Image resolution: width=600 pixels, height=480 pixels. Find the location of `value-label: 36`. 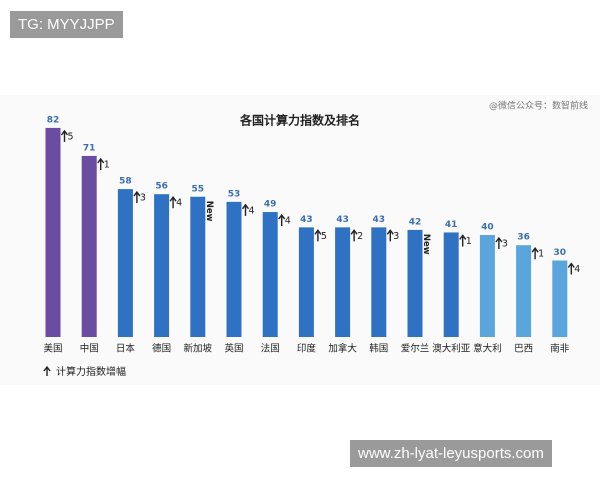

value-label: 36 is located at coordinates (523, 238).